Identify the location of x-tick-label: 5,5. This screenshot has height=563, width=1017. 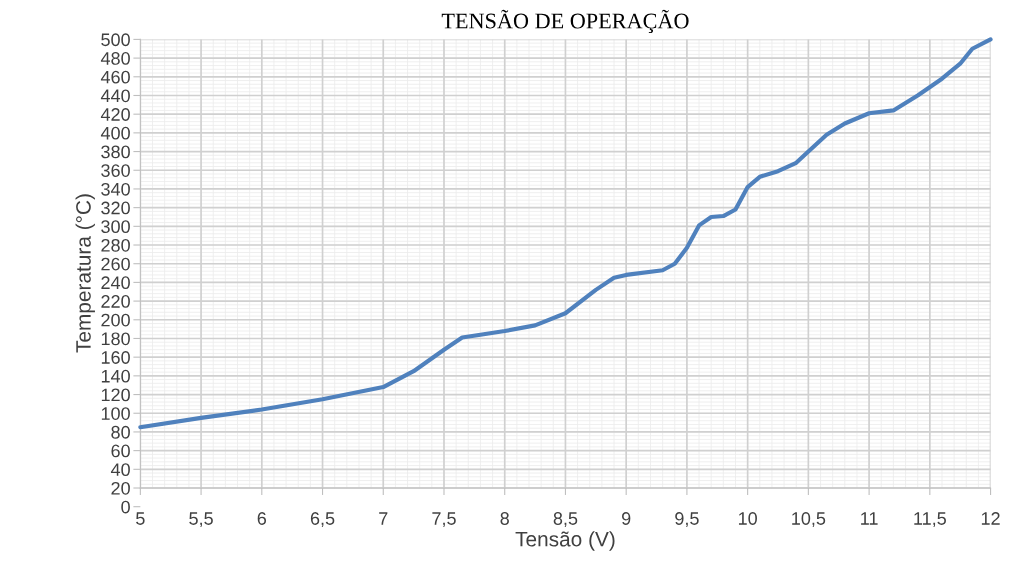
(201, 520).